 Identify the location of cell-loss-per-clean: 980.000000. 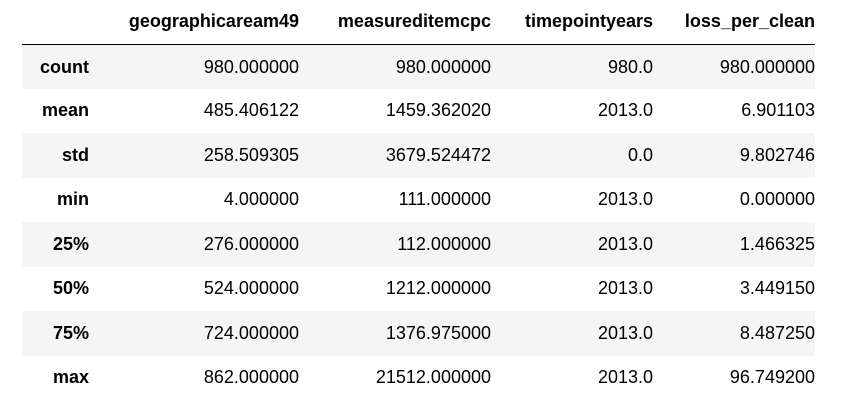
(734, 66).